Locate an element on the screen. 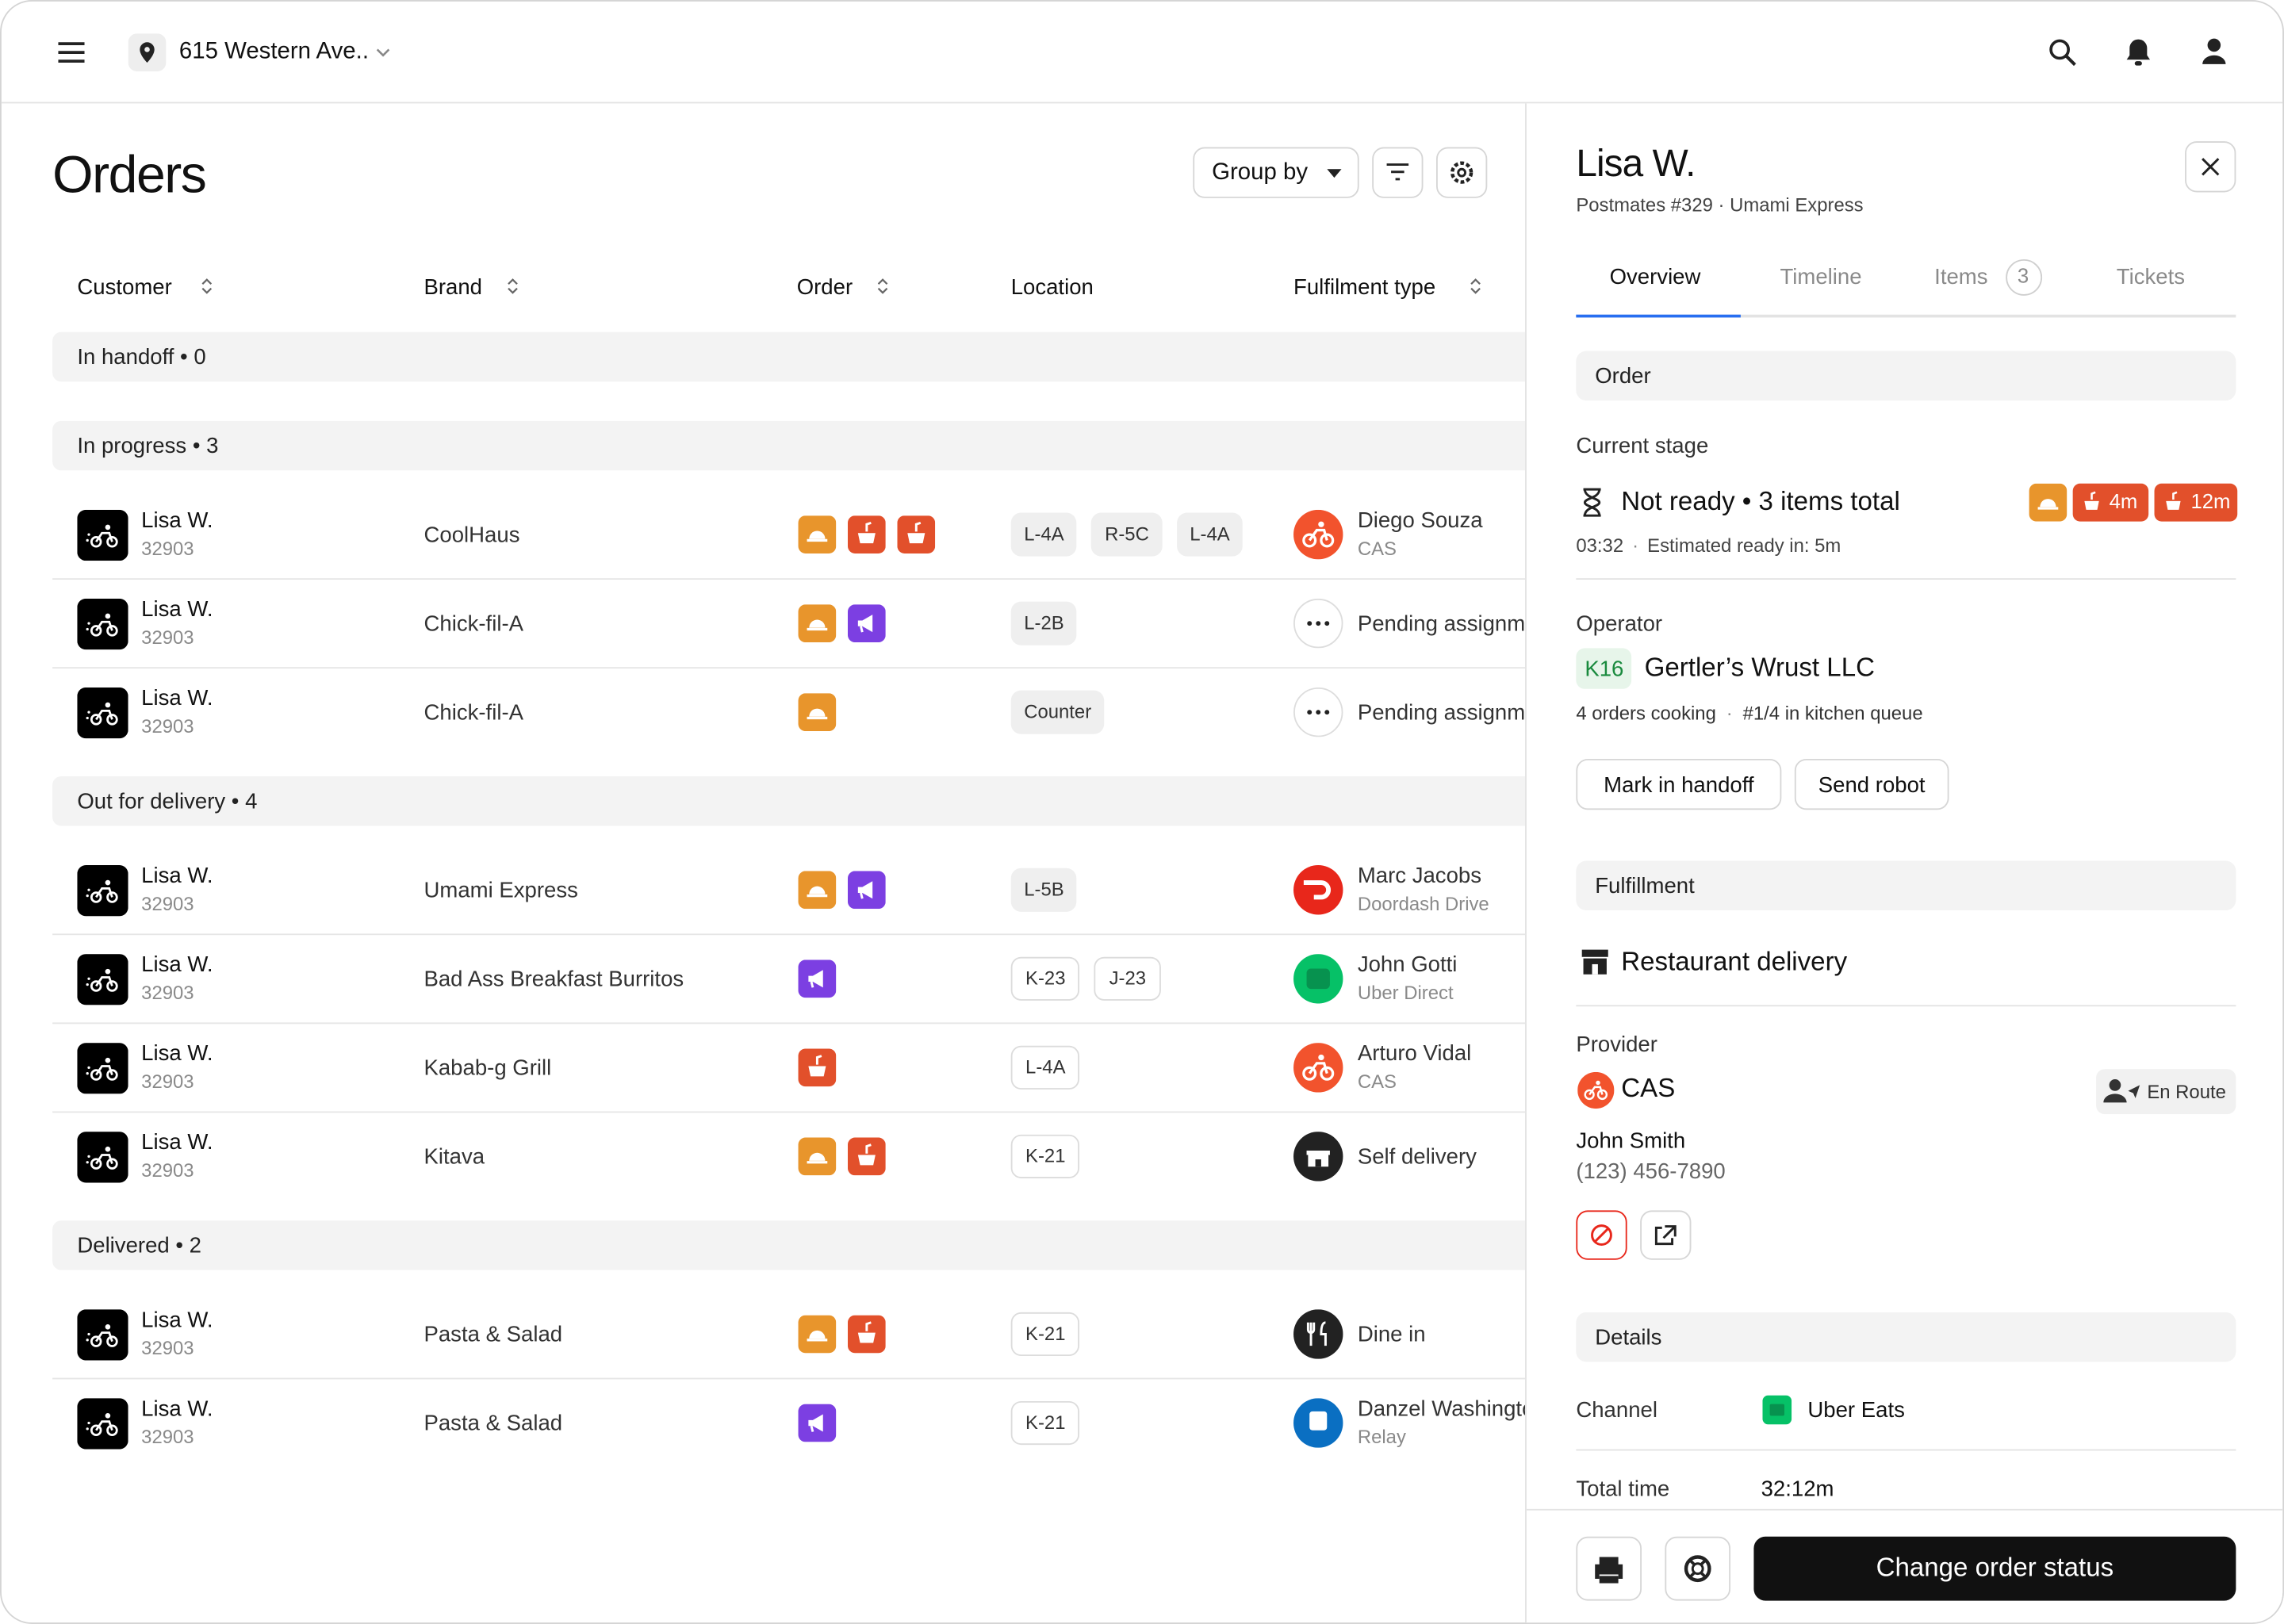  order-subtitle: Postmates #329 · Umami Express is located at coordinates (1720, 204).